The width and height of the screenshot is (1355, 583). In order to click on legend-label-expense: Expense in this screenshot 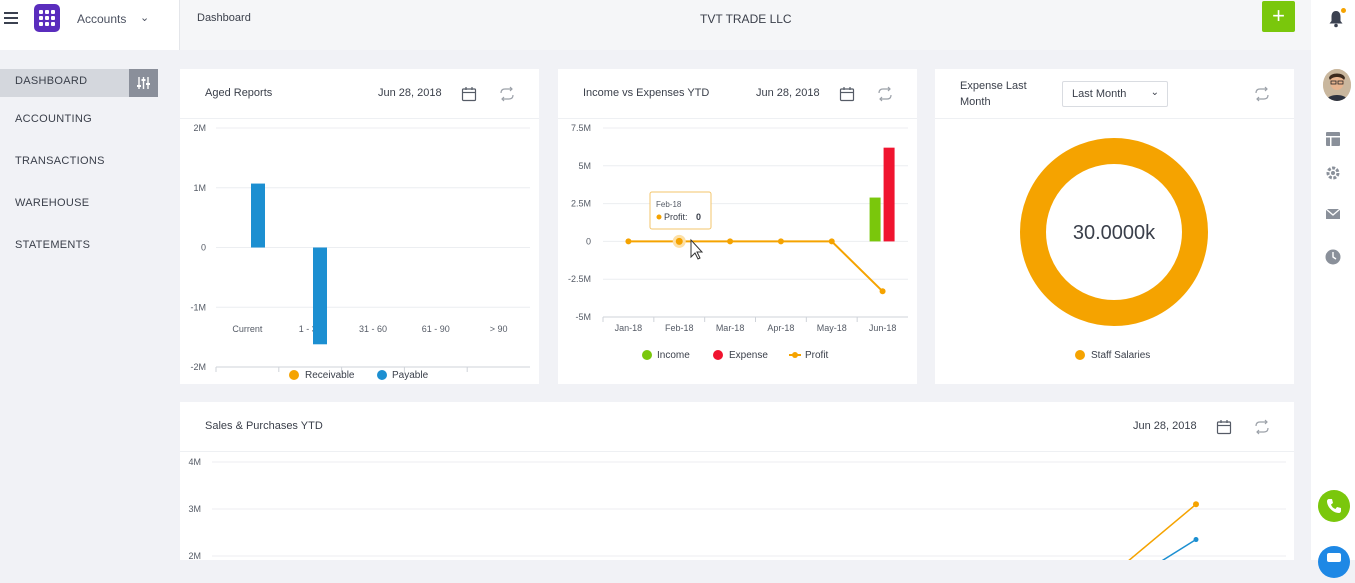, I will do `click(748, 355)`.